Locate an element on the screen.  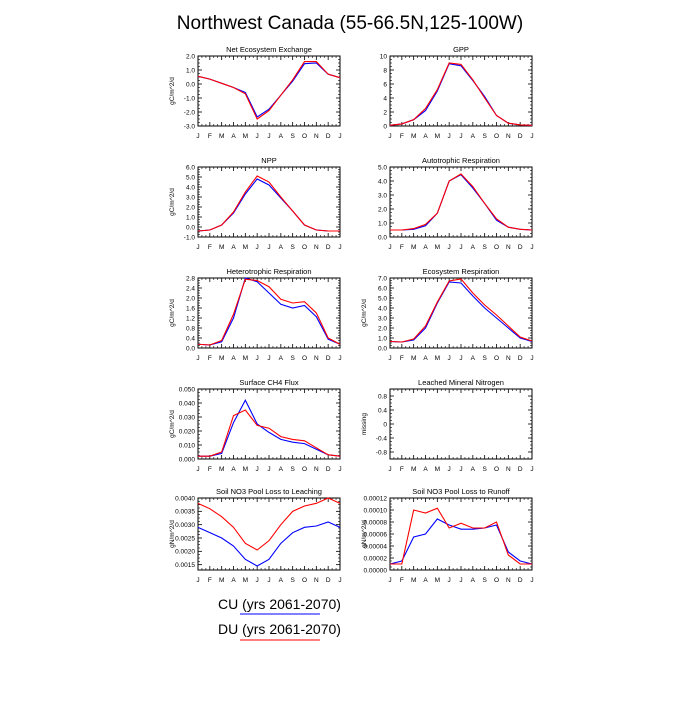
soil-no3-pool-loss-to-runoff-xtick-label: J is located at coordinates (531, 580).